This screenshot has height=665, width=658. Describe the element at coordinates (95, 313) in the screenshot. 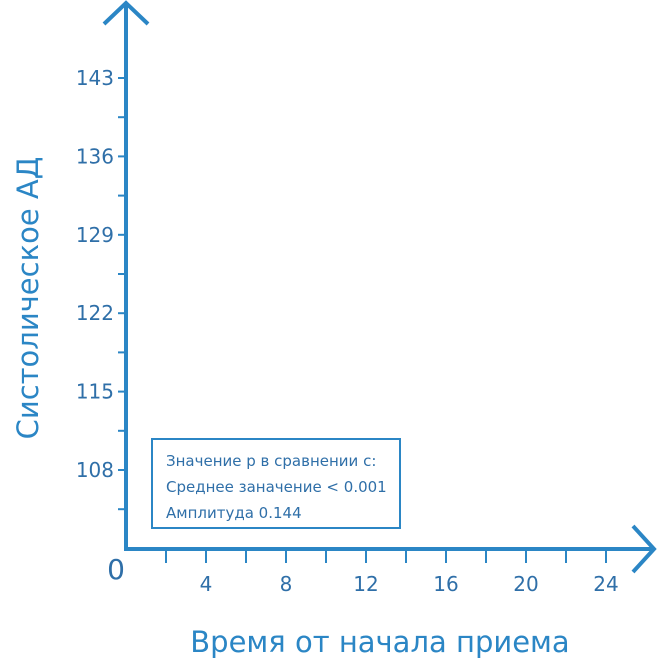

I see `y-tick-label: 122` at that location.